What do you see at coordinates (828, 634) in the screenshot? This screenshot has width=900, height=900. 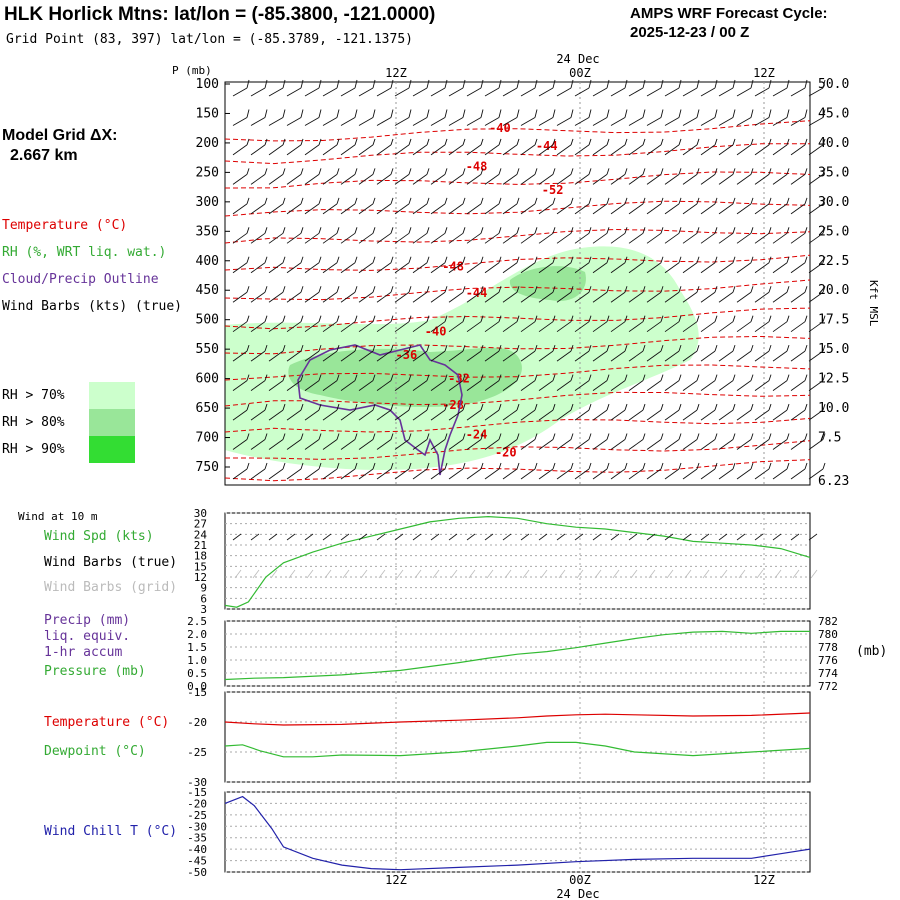 I see `pressure-mb-tick-label: 780` at bounding box center [828, 634].